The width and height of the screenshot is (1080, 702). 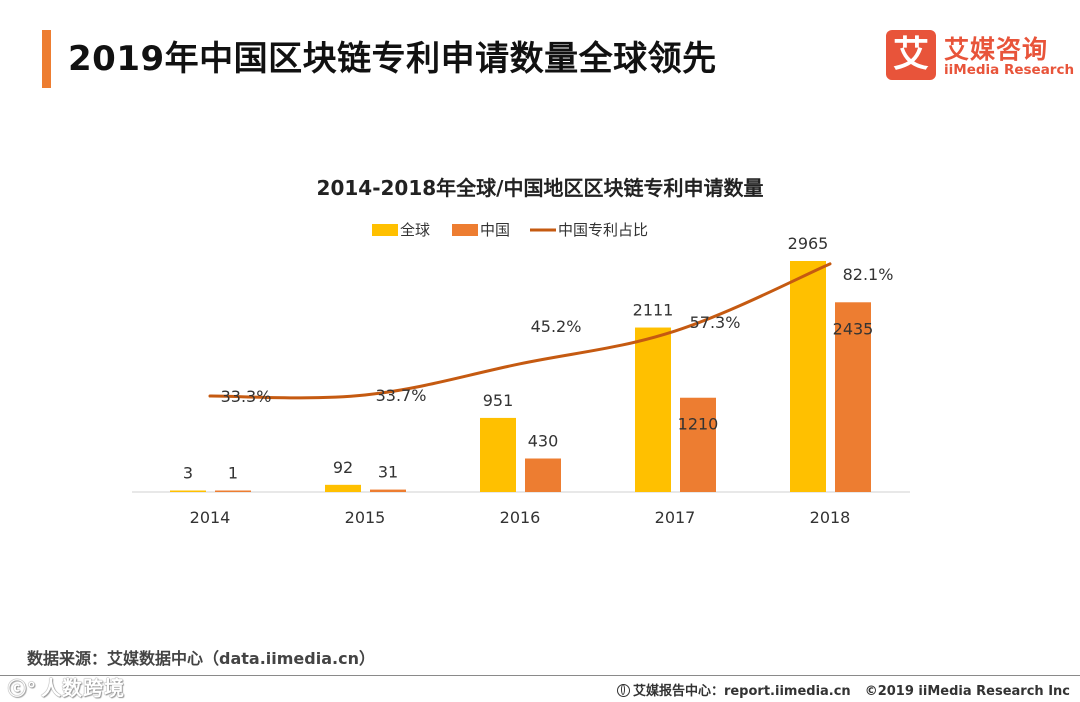 I want to click on chart-title: 2014-2018年全球/中国地区区块链专利申请数量, so click(x=540, y=188).